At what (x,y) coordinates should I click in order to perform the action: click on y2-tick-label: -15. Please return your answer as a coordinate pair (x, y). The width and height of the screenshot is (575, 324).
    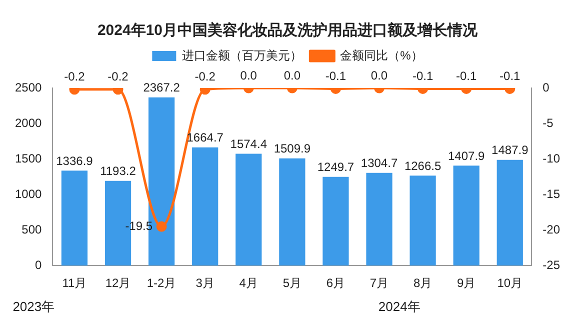
    Looking at the image, I should click on (551, 193).